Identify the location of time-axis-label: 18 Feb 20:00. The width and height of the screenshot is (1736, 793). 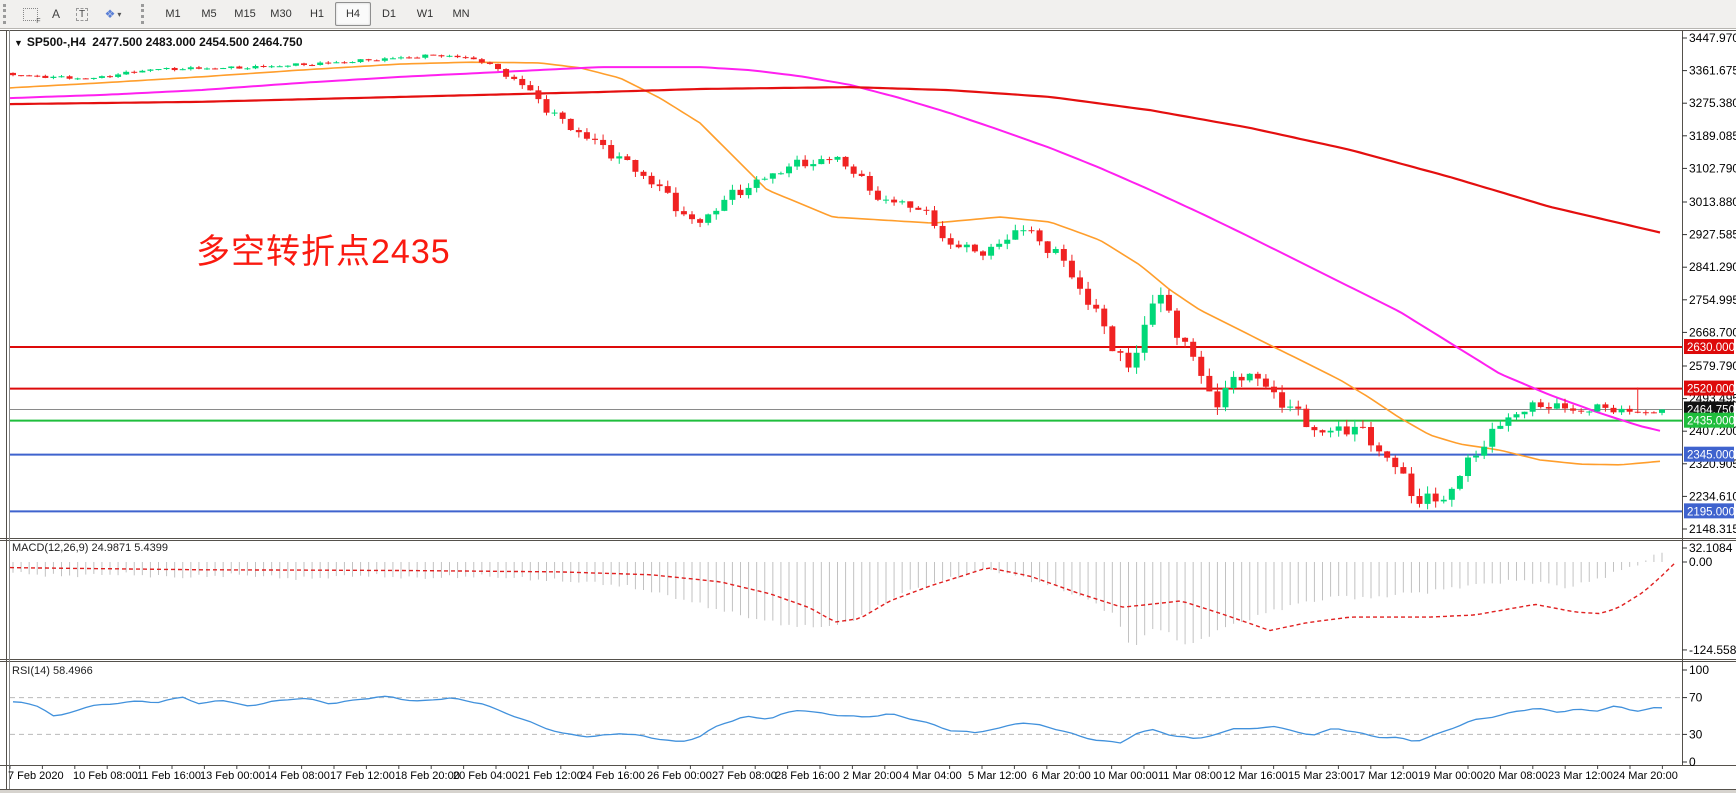
(427, 776).